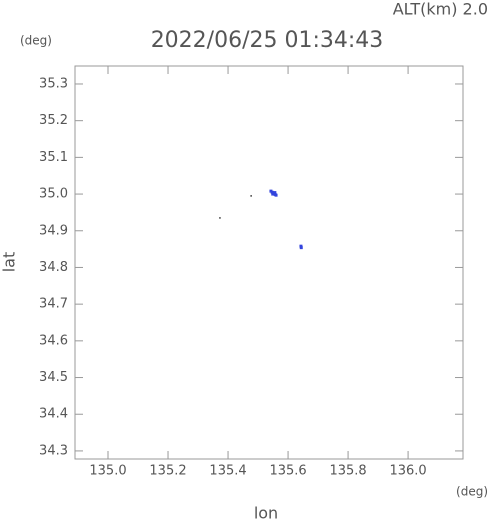 The width and height of the screenshot is (491, 521). What do you see at coordinates (53, 450) in the screenshot?
I see `y-tick-label: 34.3` at bounding box center [53, 450].